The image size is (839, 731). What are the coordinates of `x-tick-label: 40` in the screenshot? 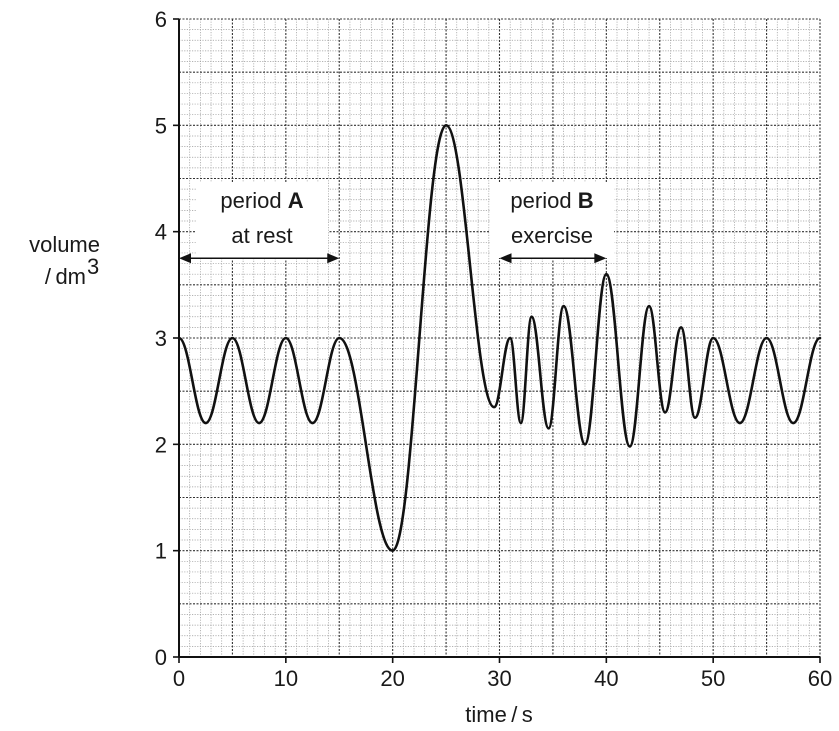 It's located at (606, 678).